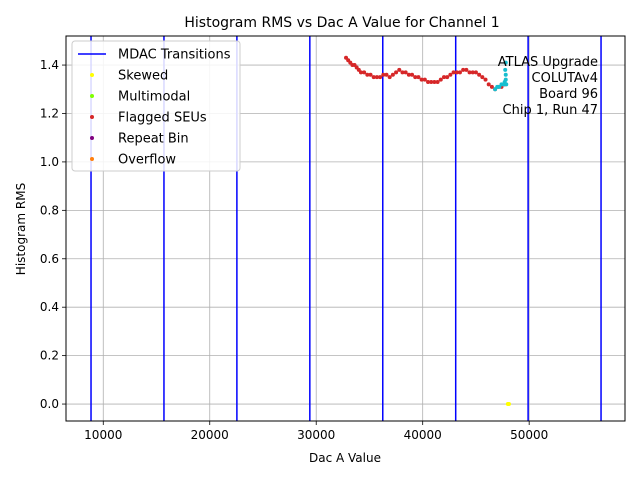  What do you see at coordinates (153, 139) in the screenshot?
I see `legend-repeat-bin-label: Repeat Bin` at bounding box center [153, 139].